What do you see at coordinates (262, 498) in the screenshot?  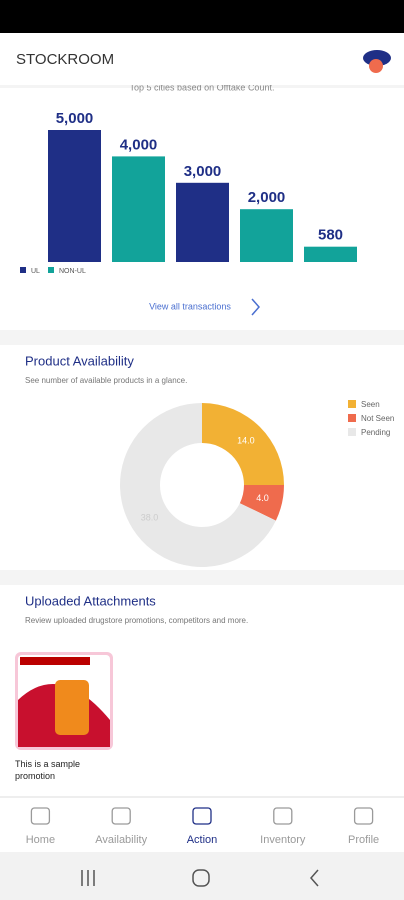 I see `slice-label: 4.0` at bounding box center [262, 498].